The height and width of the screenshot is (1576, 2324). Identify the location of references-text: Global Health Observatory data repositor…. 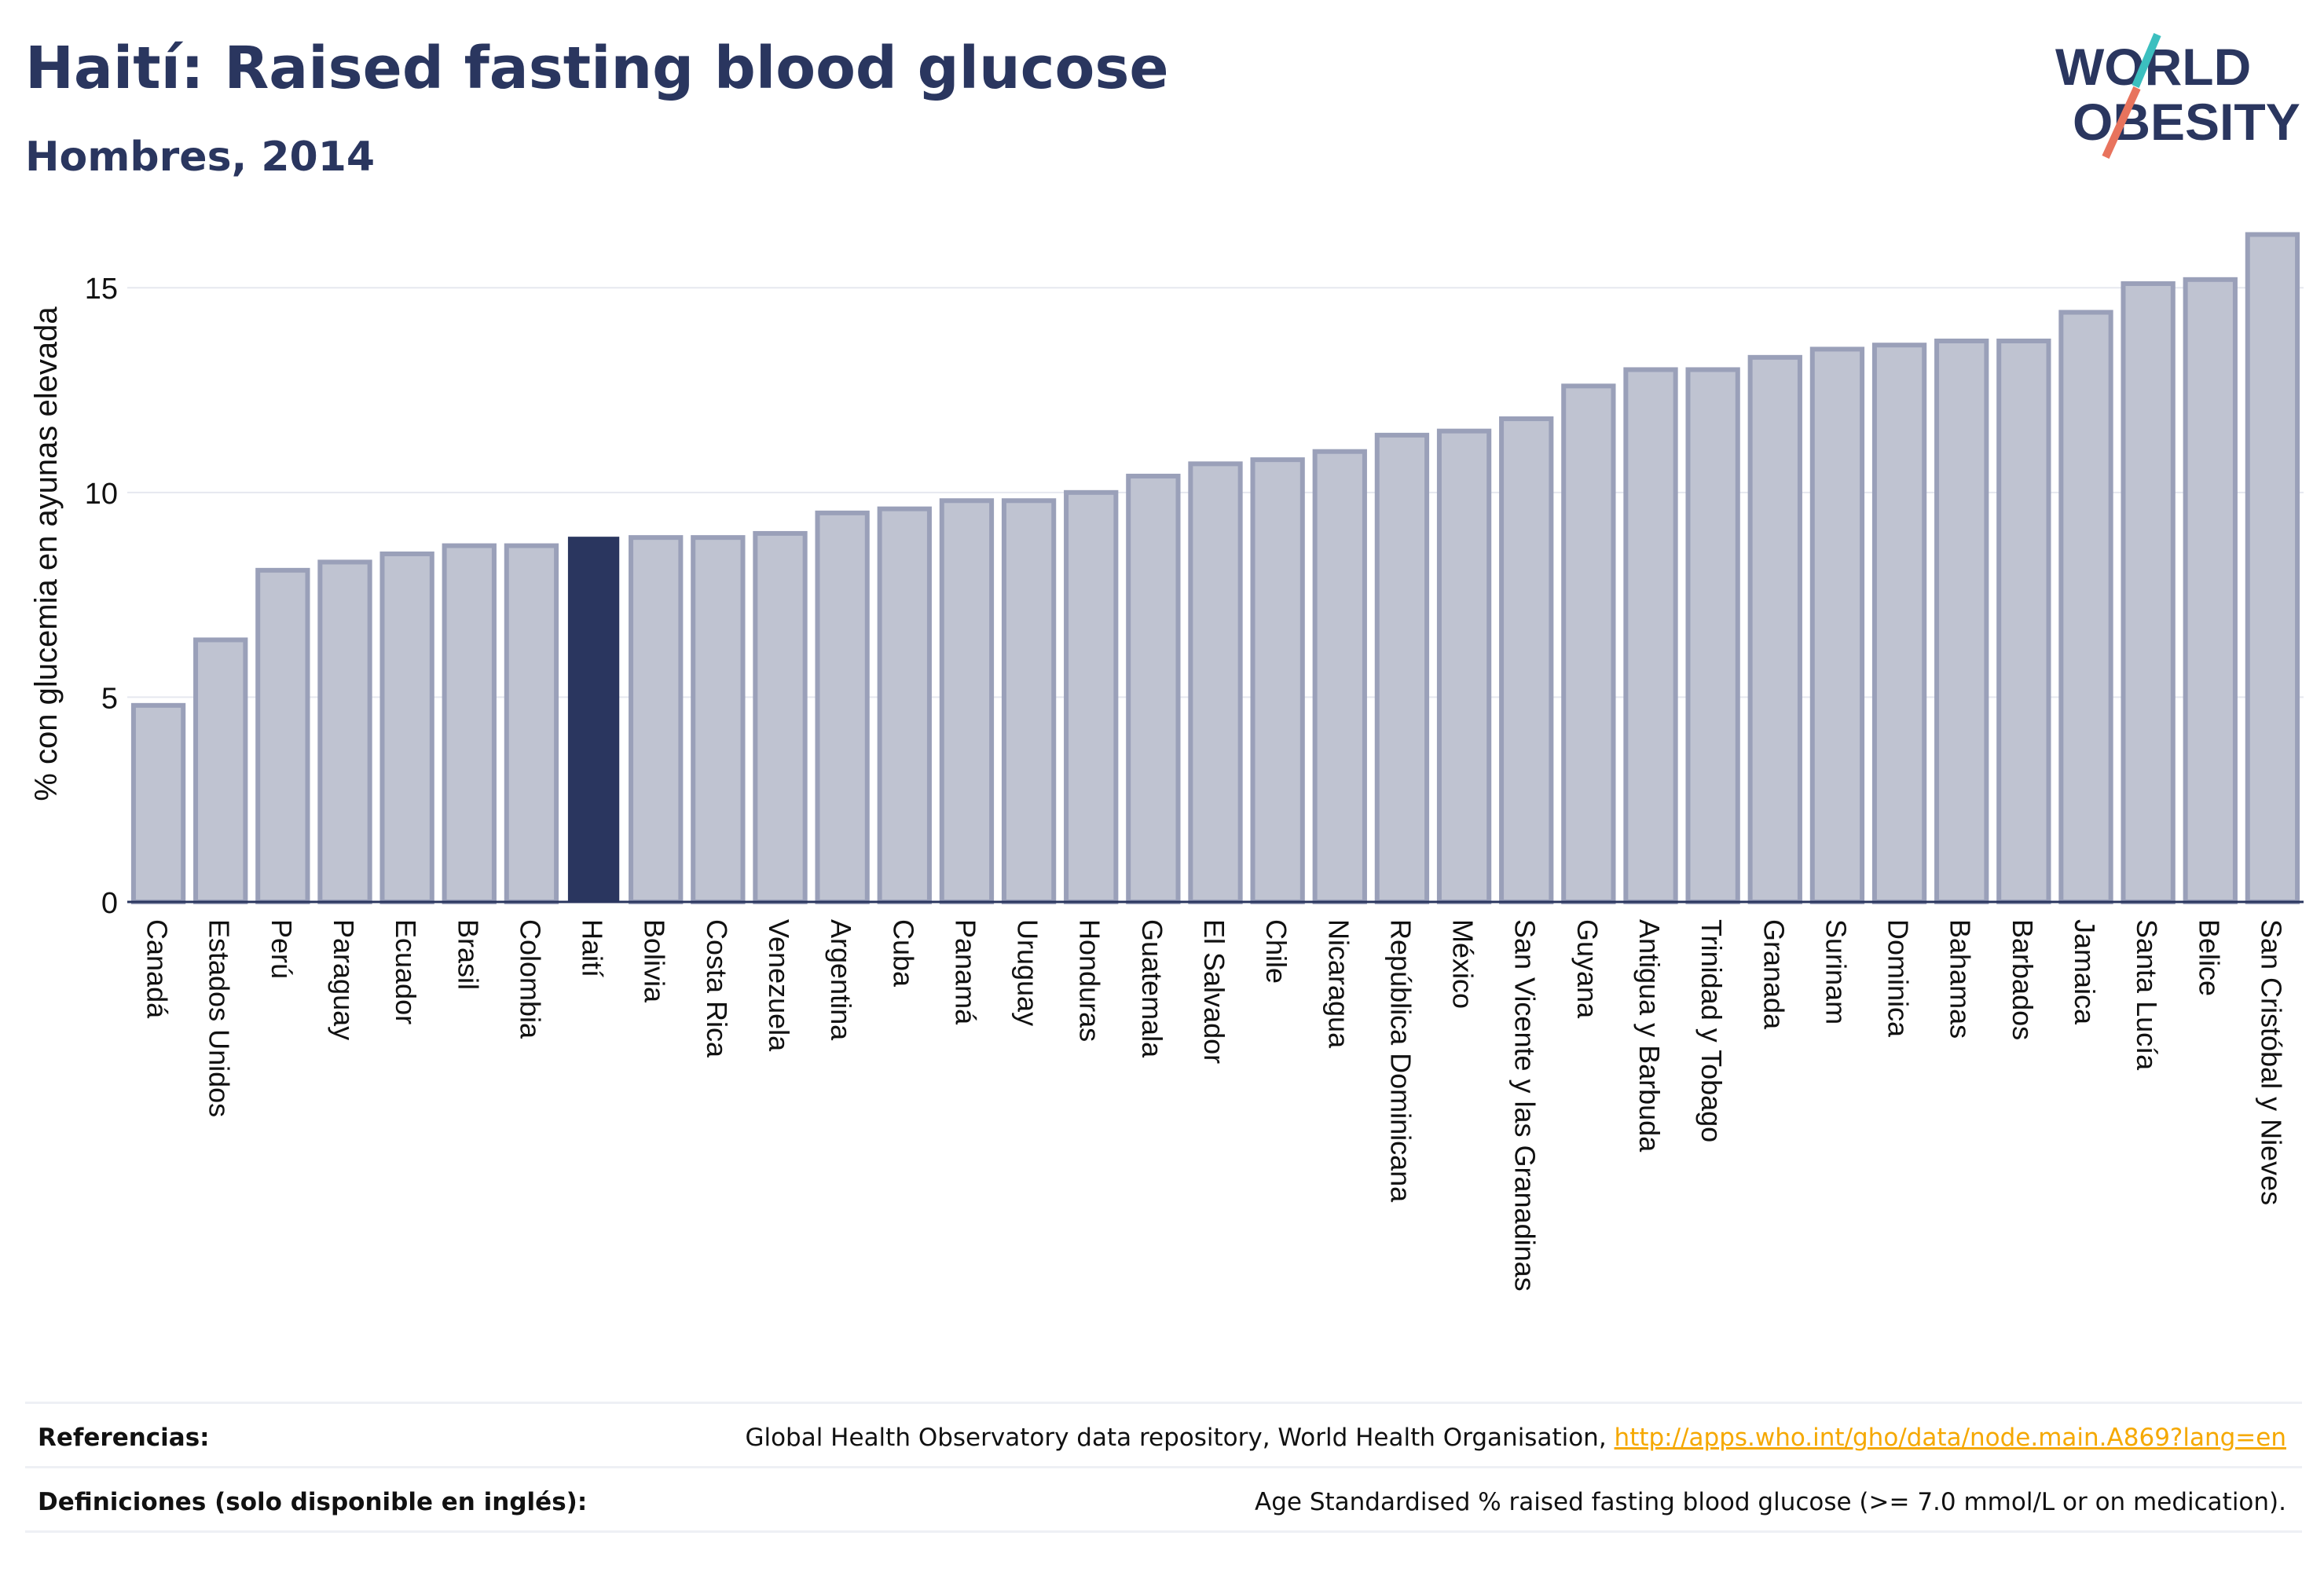
(1180, 1438).